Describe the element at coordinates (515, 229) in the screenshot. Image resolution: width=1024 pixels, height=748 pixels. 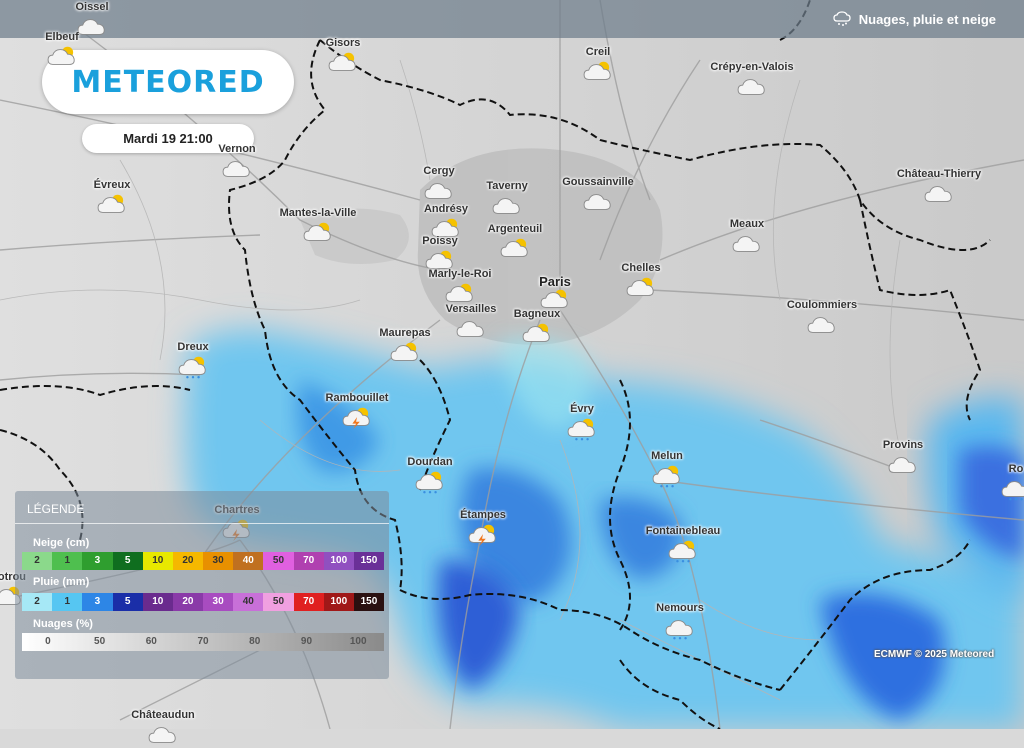
I see `city-name: Argenteuil` at that location.